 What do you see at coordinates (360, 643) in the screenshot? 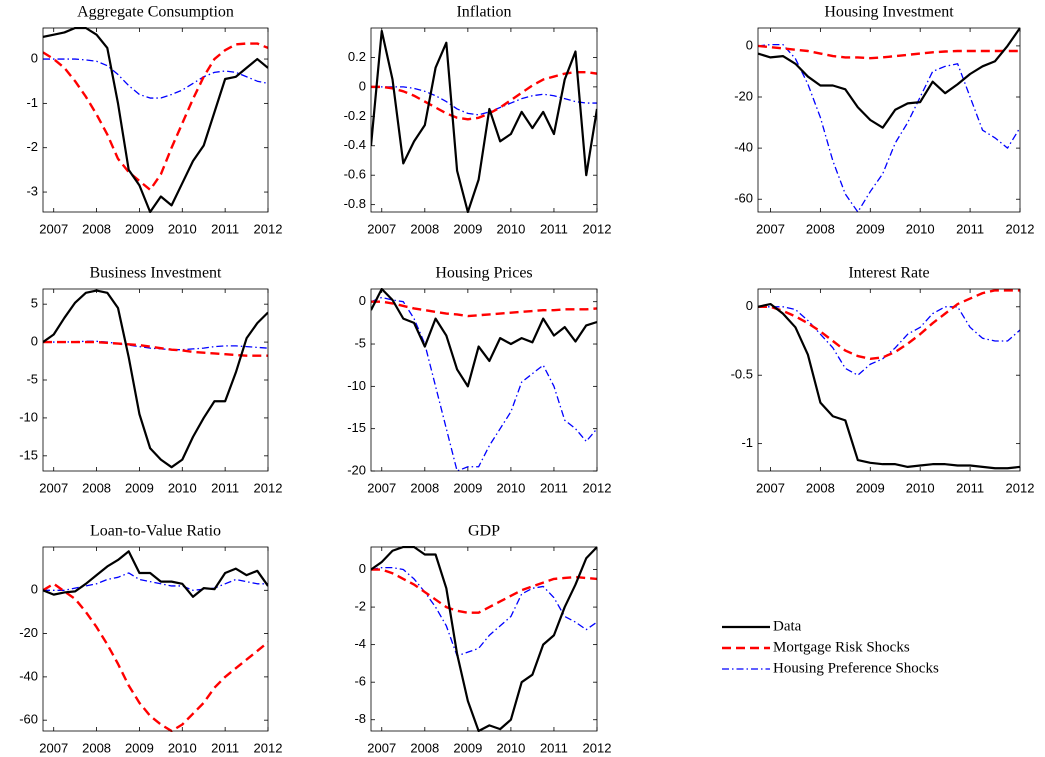
I see `y-tick-label: -4` at bounding box center [360, 643].